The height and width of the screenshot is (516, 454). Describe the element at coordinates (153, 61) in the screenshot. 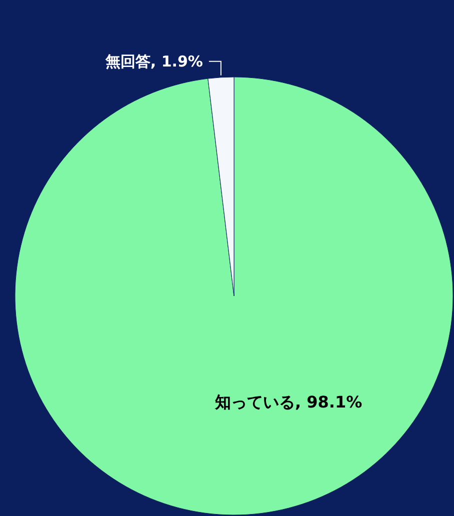

I see `slice-label: 無回答, 1.9%` at that location.